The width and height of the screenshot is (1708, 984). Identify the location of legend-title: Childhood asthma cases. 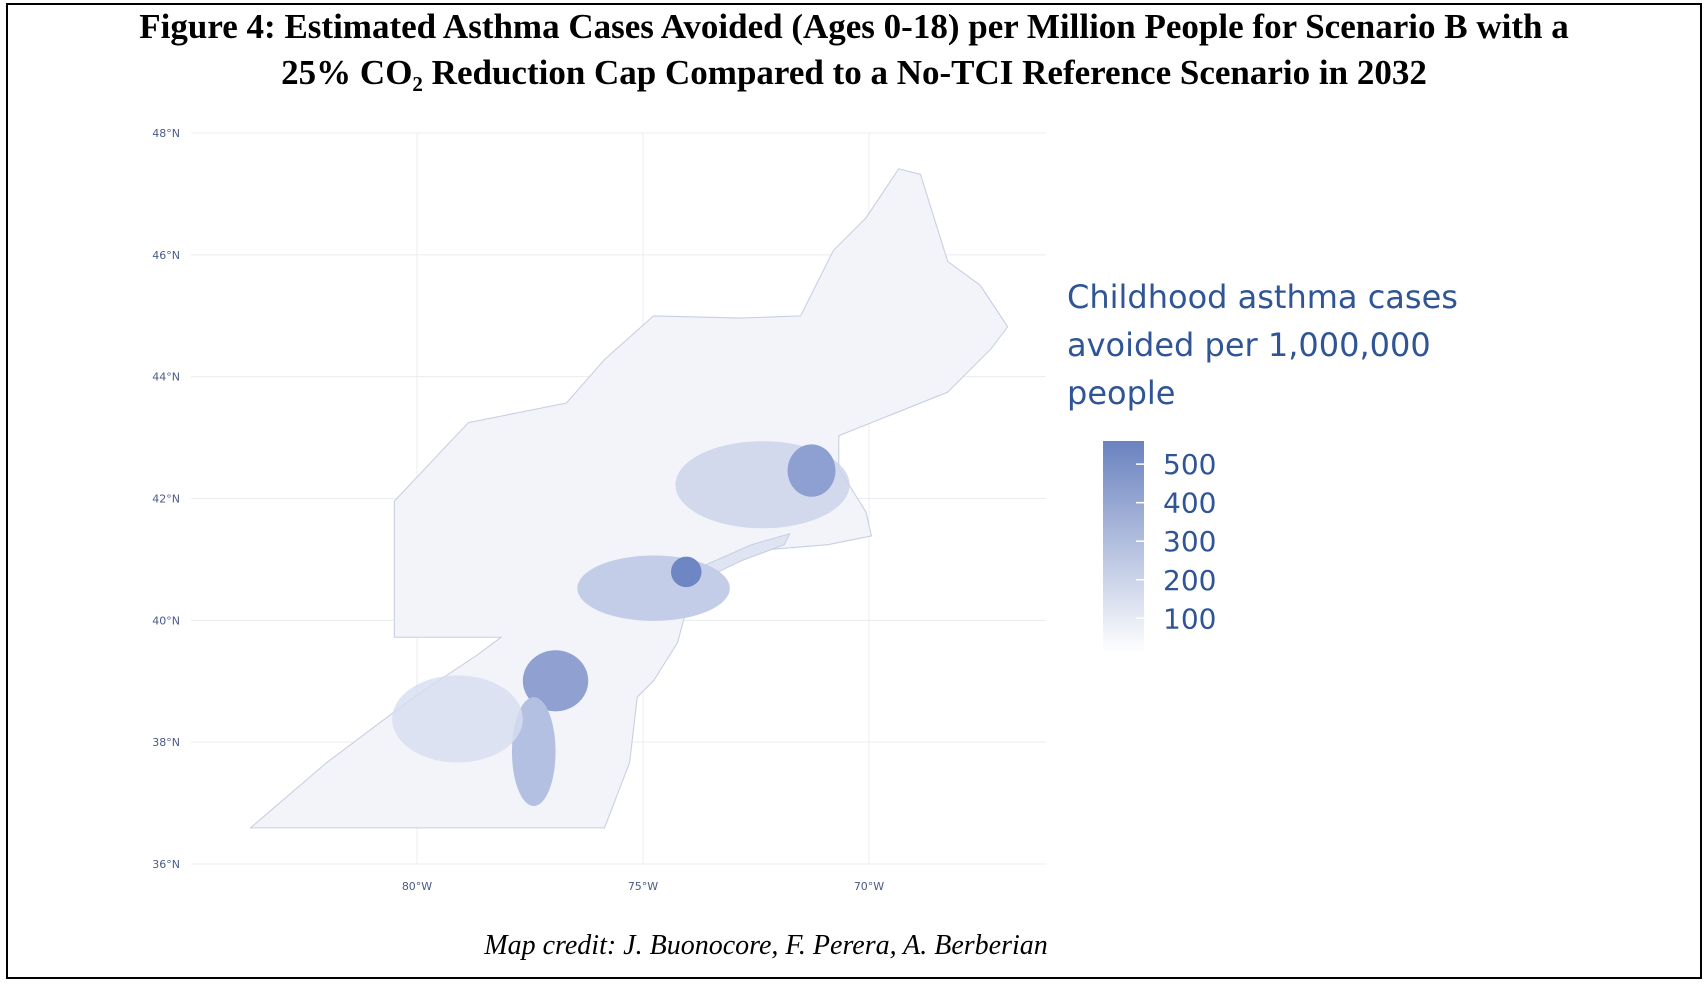
(1262, 297).